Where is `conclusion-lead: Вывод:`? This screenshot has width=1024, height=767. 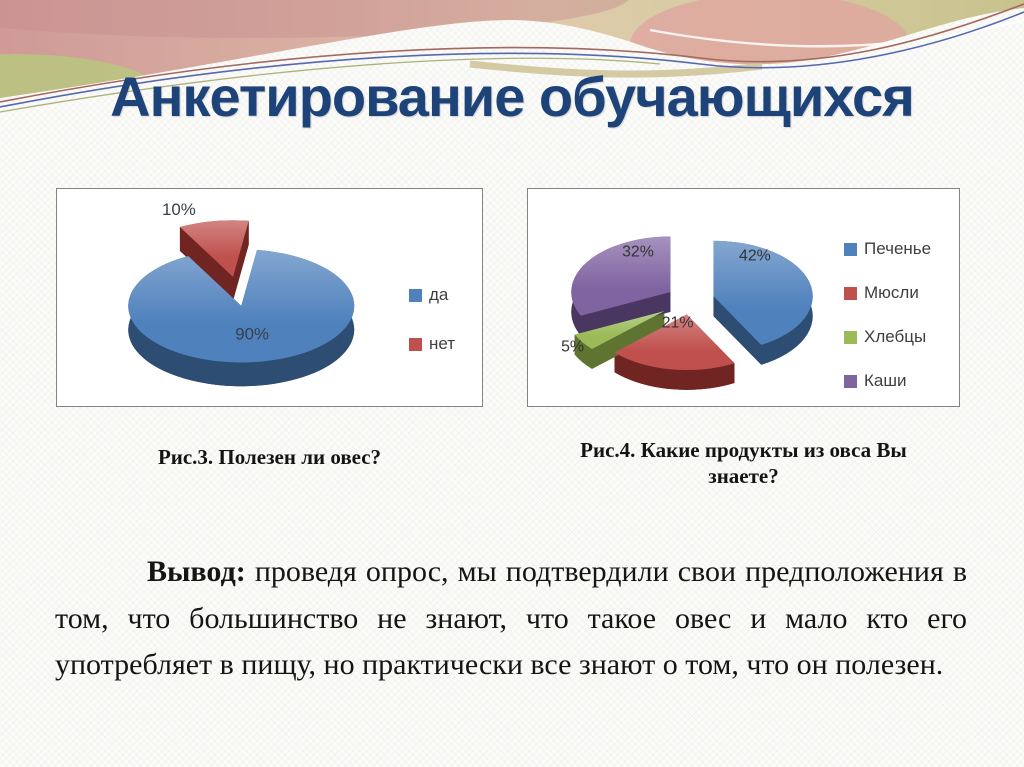 conclusion-lead: Вывод: is located at coordinates (196, 571).